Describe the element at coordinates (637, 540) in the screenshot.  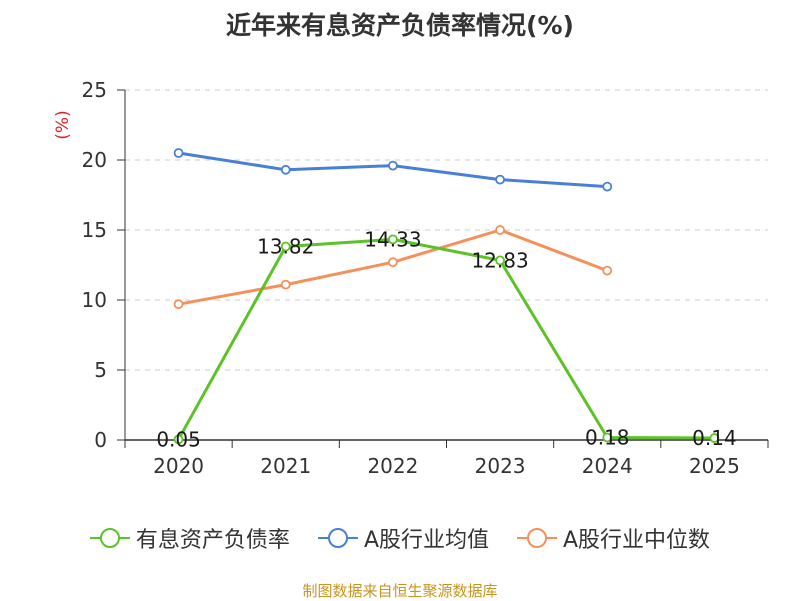
I see `legend-label: A股行业中位数` at that location.